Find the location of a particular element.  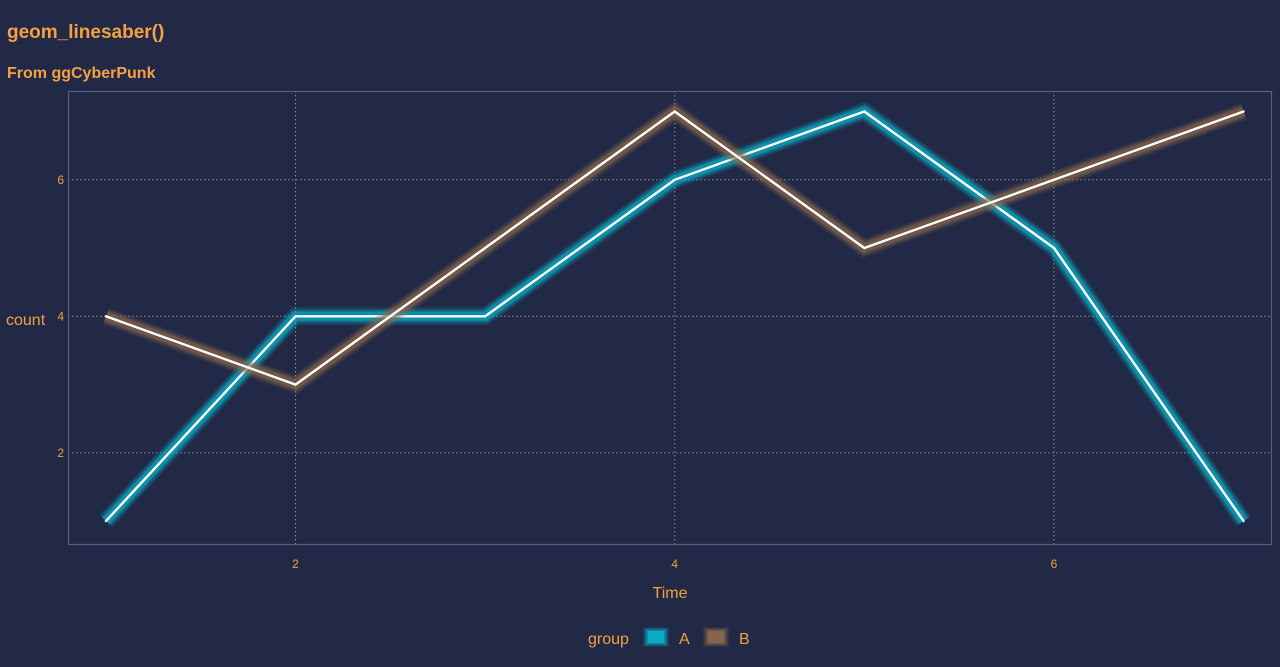

x-tick-label: 2 is located at coordinates (295, 564).